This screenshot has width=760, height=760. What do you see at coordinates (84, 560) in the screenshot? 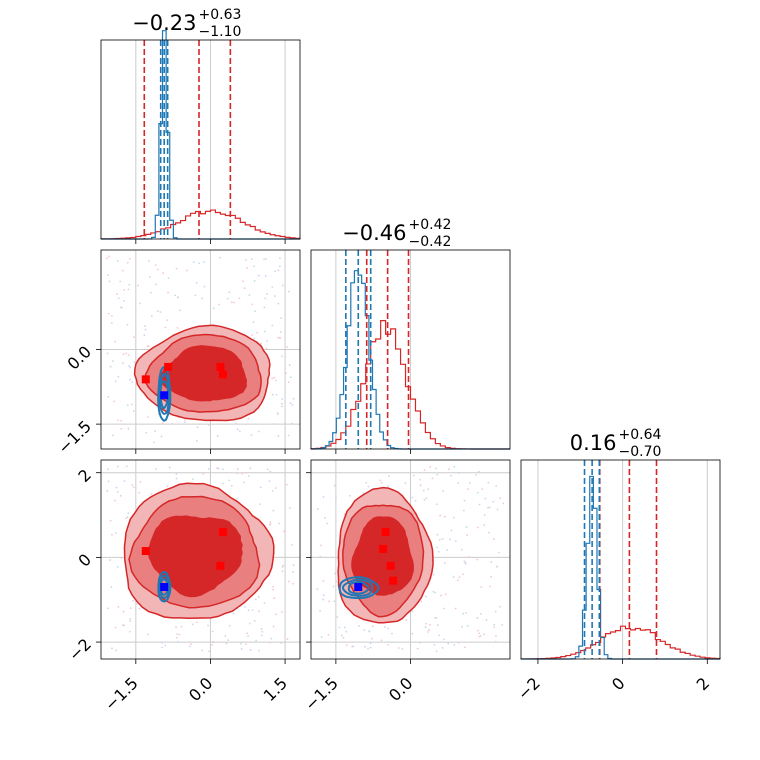
I see `y-tick-label: 0` at bounding box center [84, 560].